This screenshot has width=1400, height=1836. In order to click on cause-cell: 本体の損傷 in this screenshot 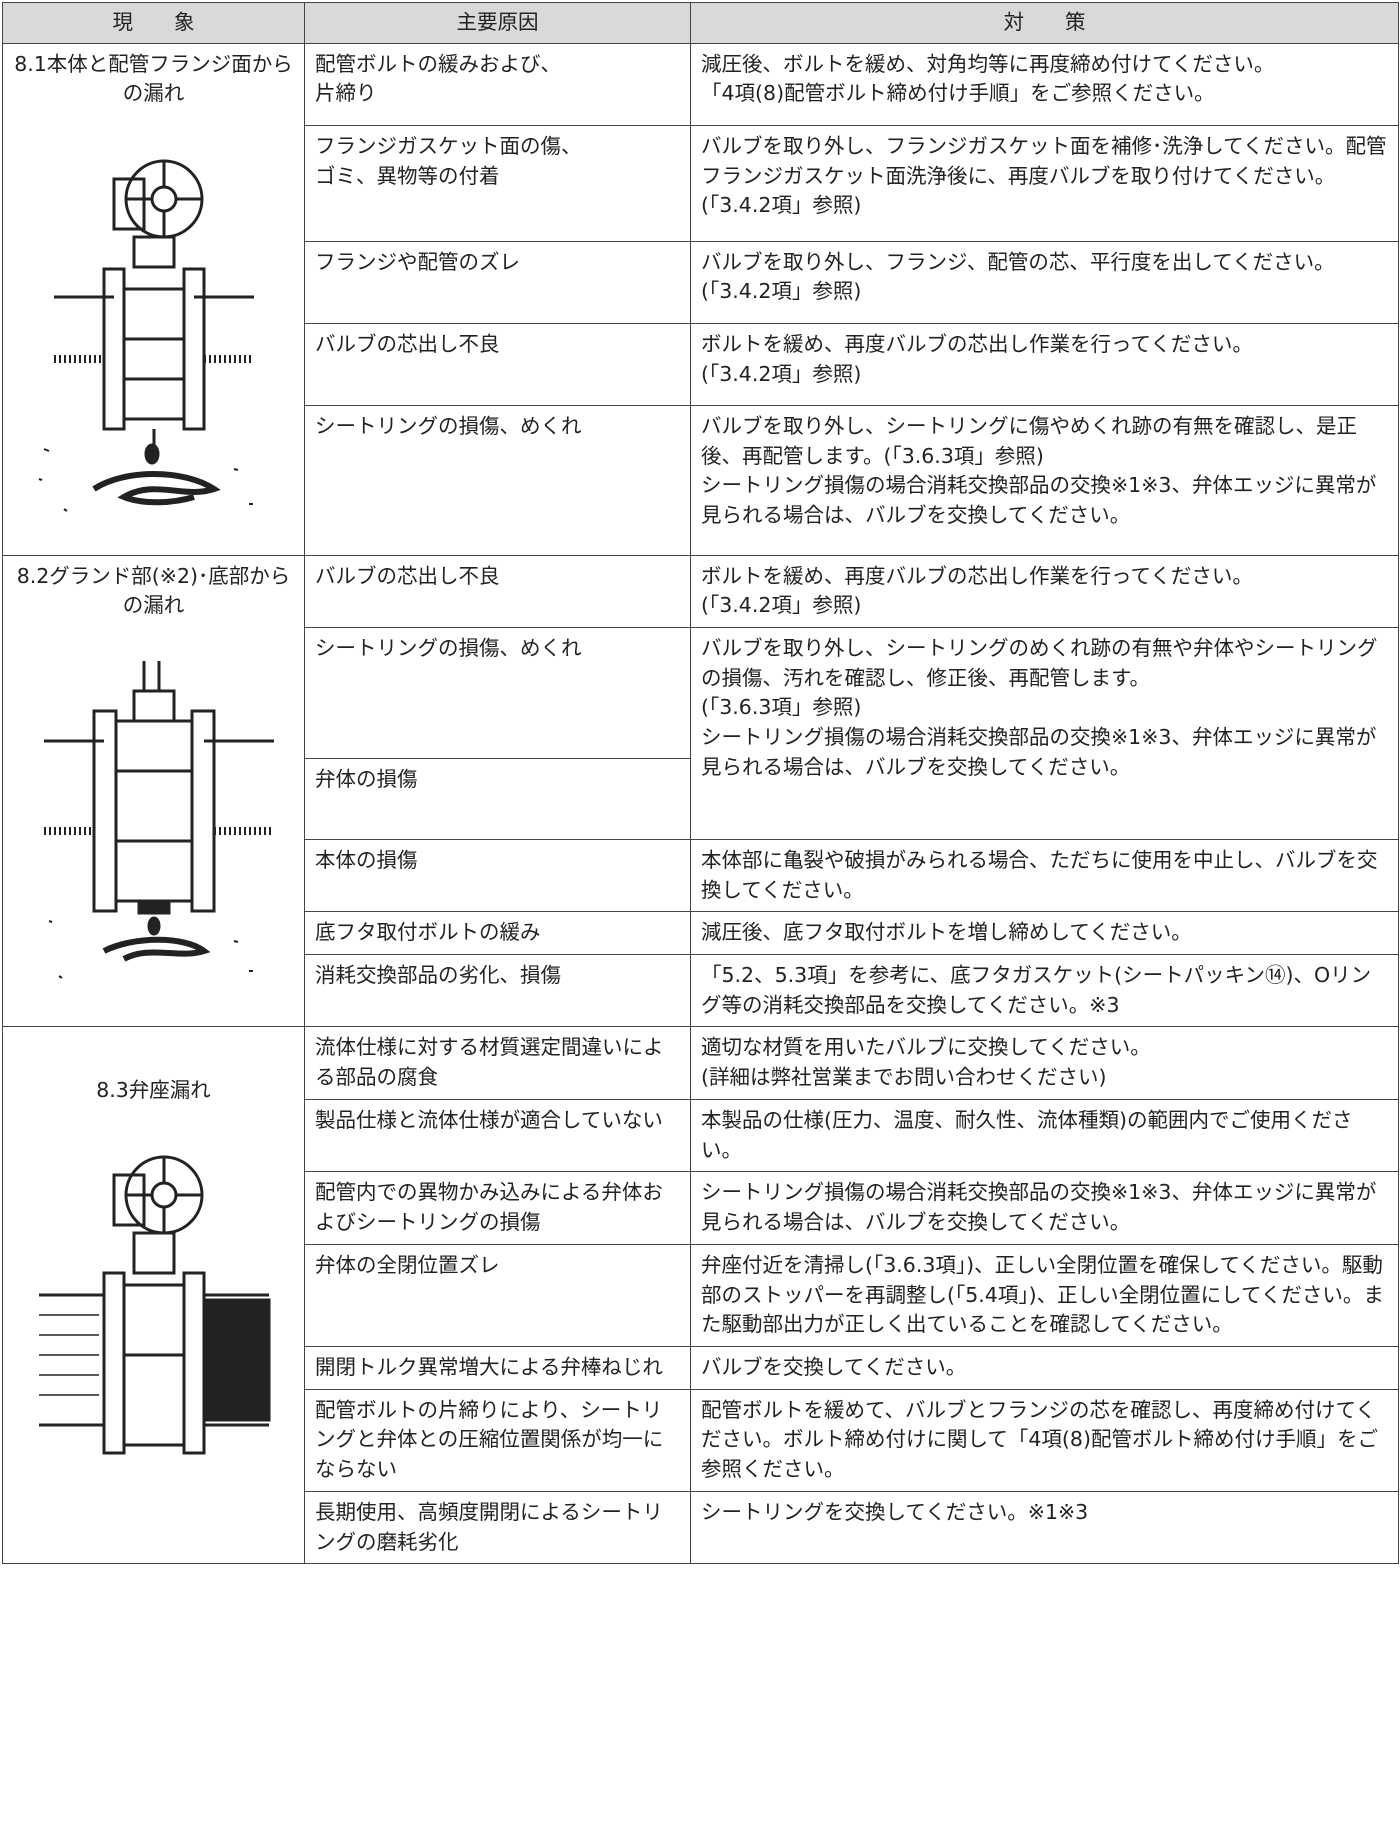, I will do `click(497, 875)`.